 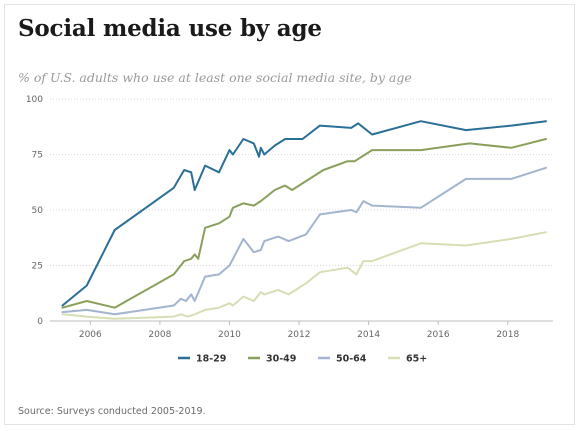 I want to click on x-tick-label: 2012, so click(x=299, y=335).